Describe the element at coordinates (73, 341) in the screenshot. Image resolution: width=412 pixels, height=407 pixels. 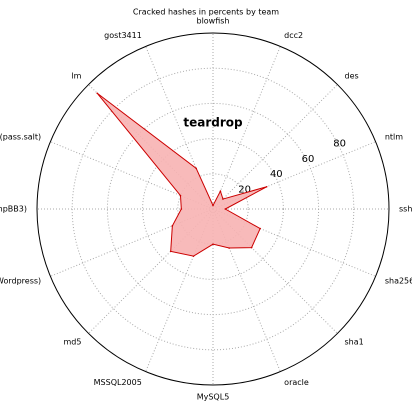
I see `category-label: md5` at that location.